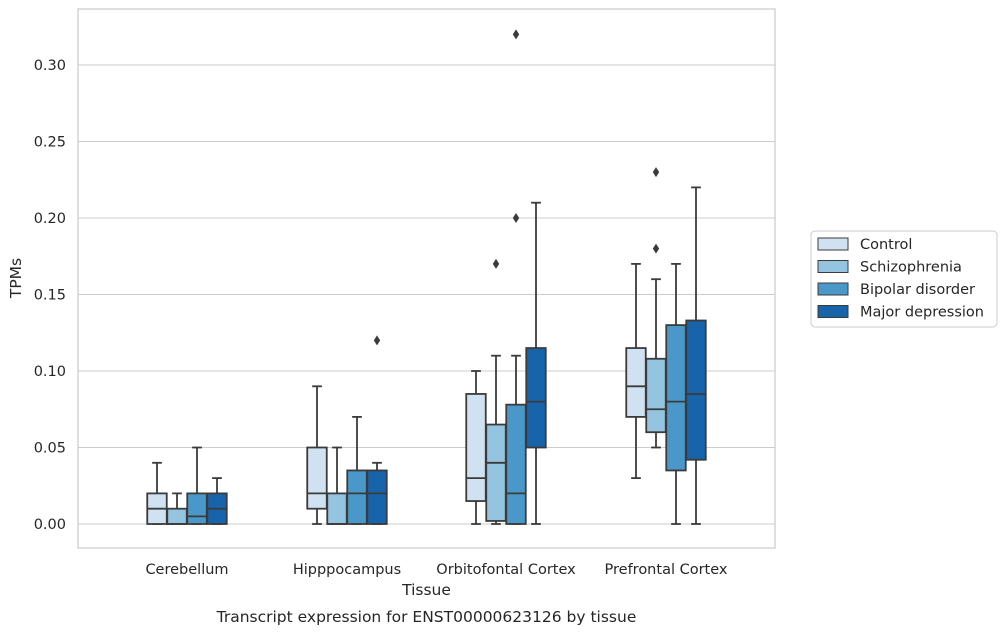 This screenshot has width=1007, height=634. Describe the element at coordinates (186, 570) in the screenshot. I see `x-tick-label: Cerebellum` at that location.